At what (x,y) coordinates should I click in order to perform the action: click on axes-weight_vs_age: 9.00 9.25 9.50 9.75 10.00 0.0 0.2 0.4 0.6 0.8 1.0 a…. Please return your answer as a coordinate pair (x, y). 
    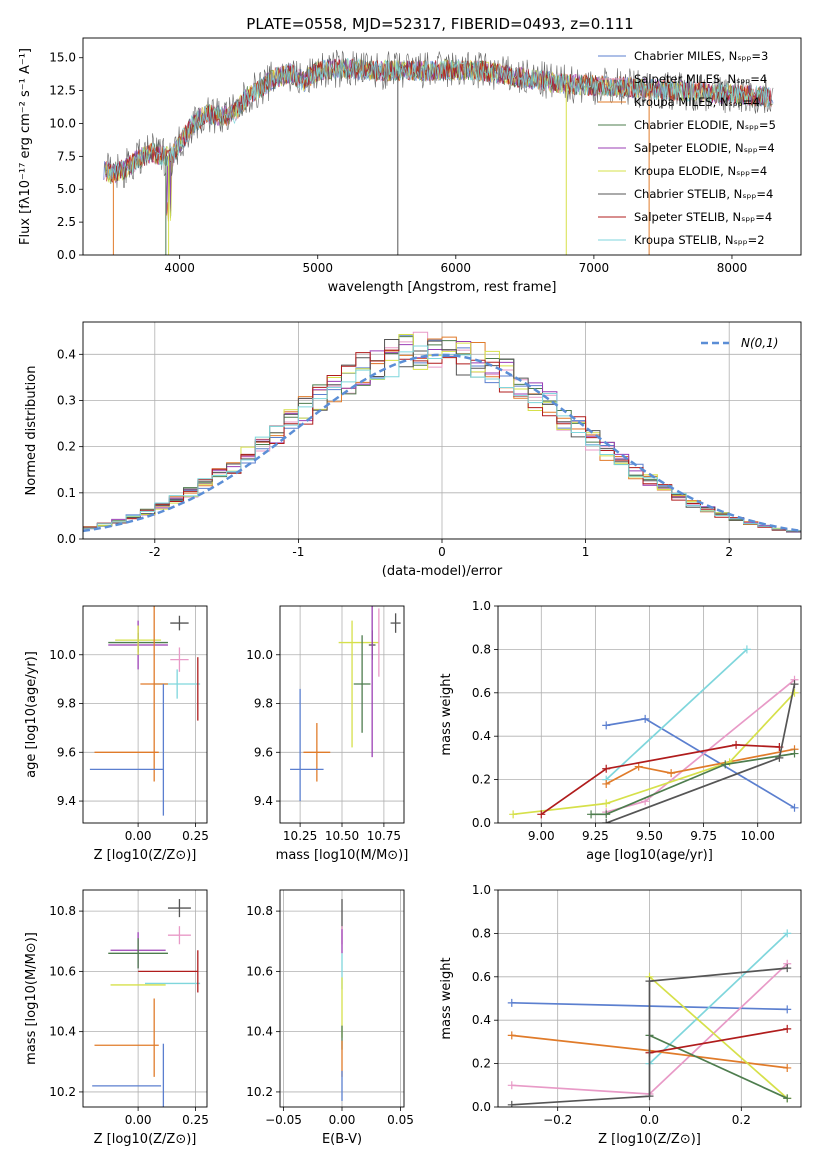
    Looking at the image, I should click on (620, 731).